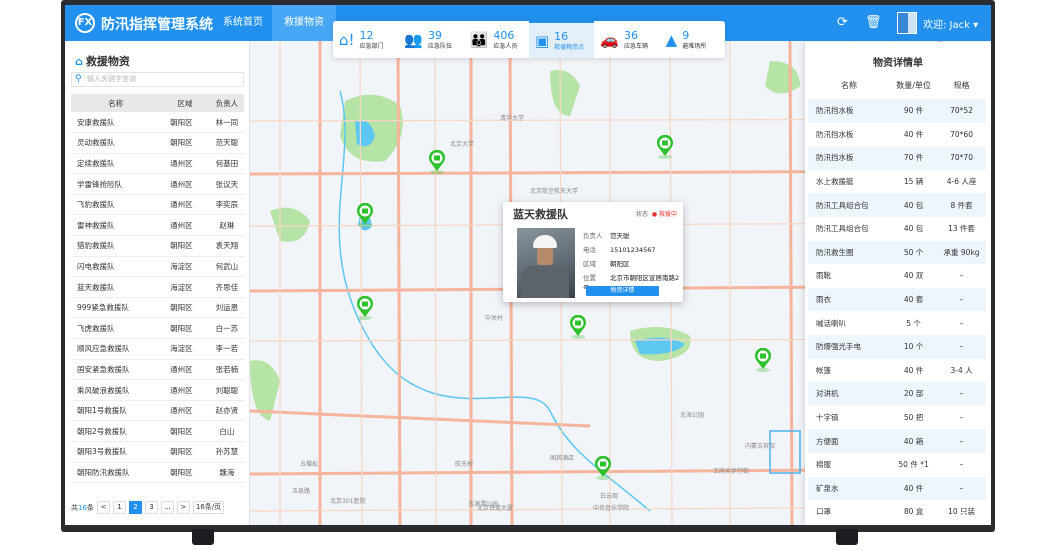 The image size is (1056, 551). I want to click on stat-box: ▣ 16 救援物资点, so click(561, 39).